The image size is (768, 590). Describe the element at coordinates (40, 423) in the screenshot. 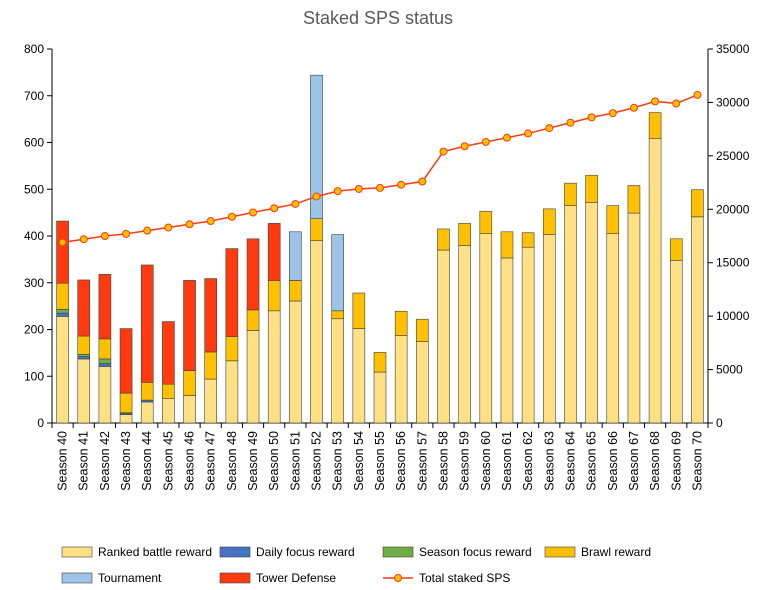

I see `y-tick-label: 0` at that location.